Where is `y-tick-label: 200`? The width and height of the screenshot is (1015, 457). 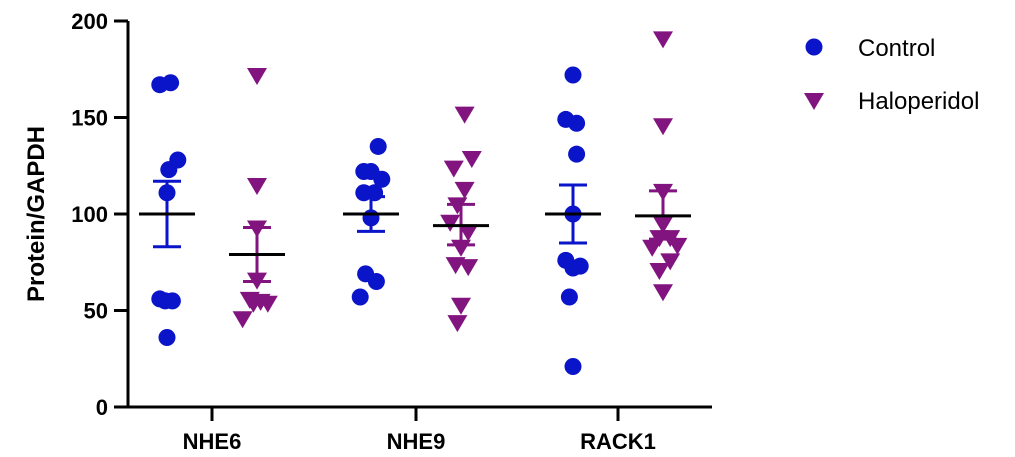 y-tick-label: 200 is located at coordinates (89, 21).